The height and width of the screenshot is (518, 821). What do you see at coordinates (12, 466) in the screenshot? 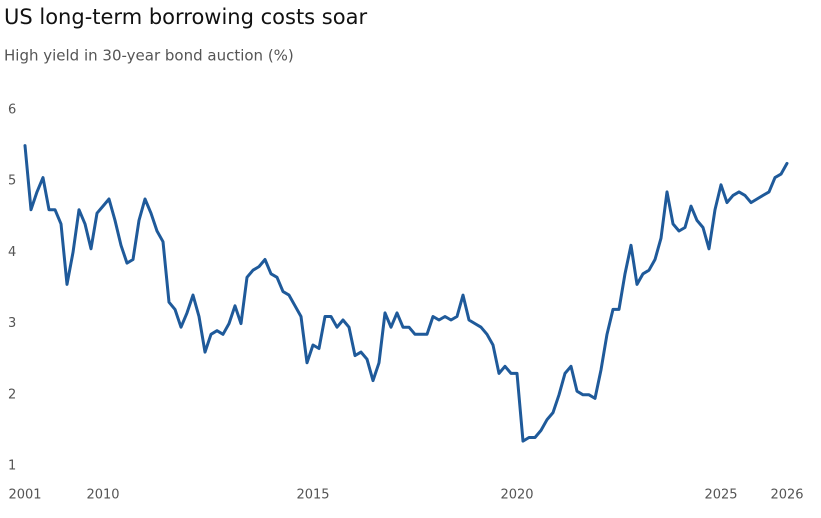
I see `y-tick-label: 1` at bounding box center [12, 466].